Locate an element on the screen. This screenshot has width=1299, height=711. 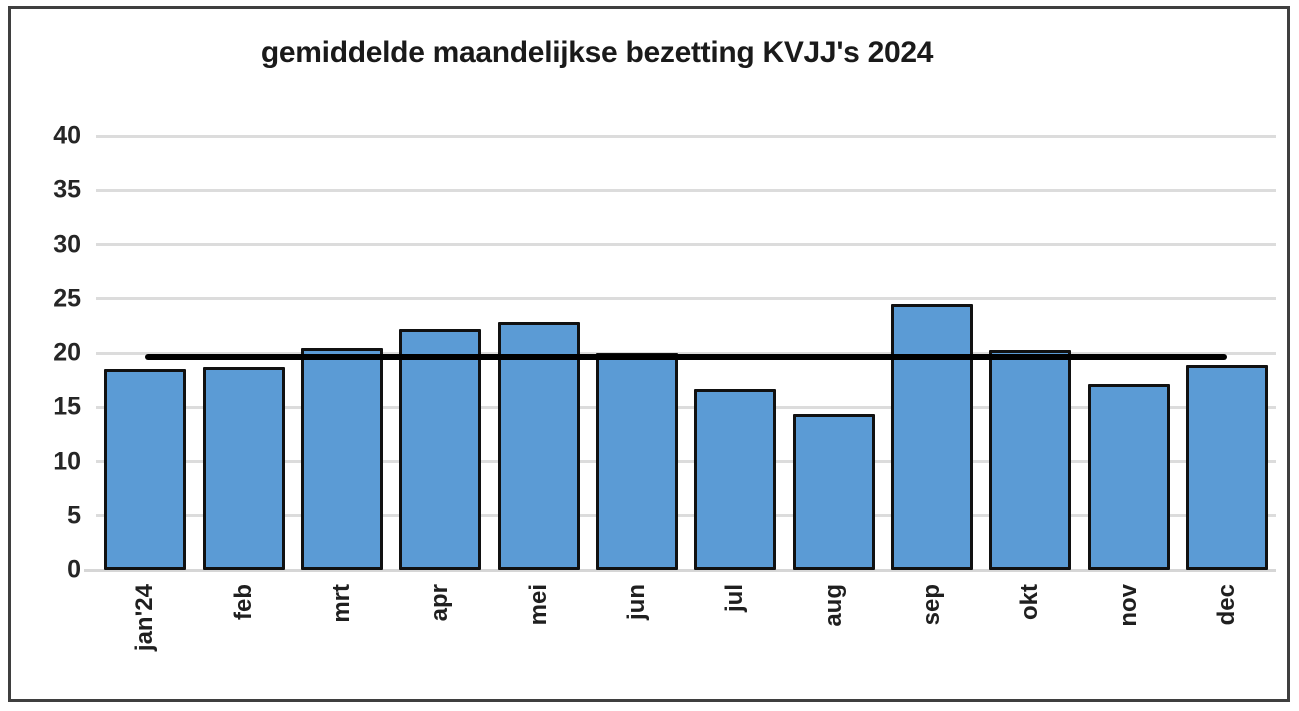
y-tick-label-0: 0 is located at coordinates (74, 569).